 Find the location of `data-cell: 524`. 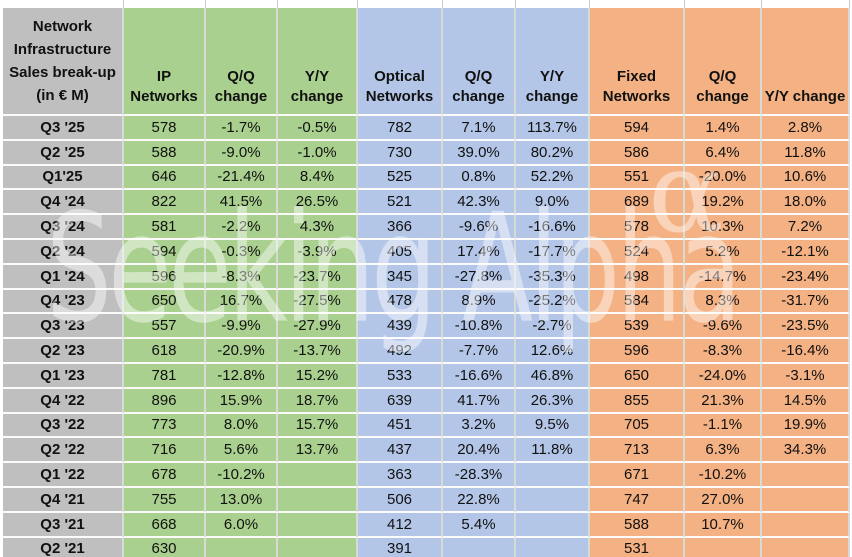

data-cell: 524 is located at coordinates (637, 252).